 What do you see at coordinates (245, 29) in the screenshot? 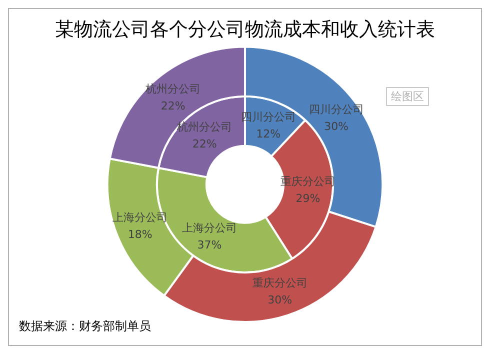
I see `chart-title: 某物流公司各个分公司物流成本和收入统计表` at bounding box center [245, 29].